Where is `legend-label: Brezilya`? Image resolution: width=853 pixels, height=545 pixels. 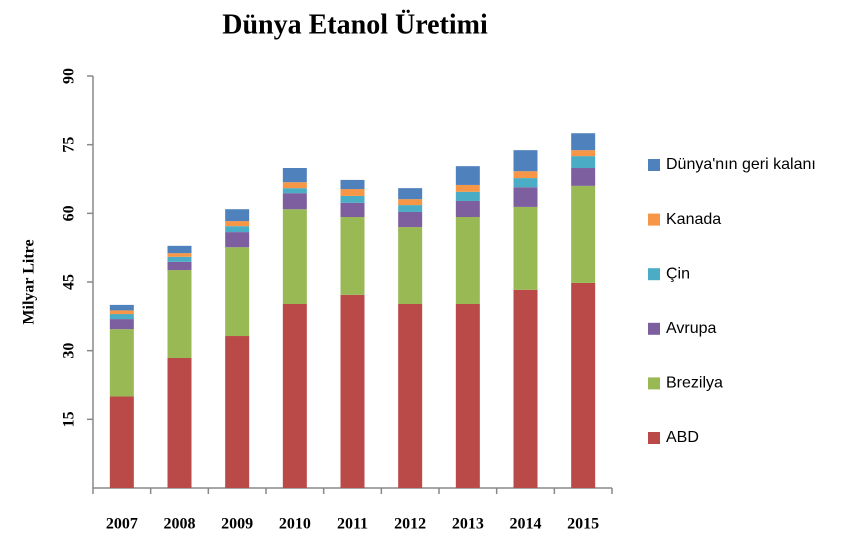
legend-label: Brezilya is located at coordinates (694, 383).